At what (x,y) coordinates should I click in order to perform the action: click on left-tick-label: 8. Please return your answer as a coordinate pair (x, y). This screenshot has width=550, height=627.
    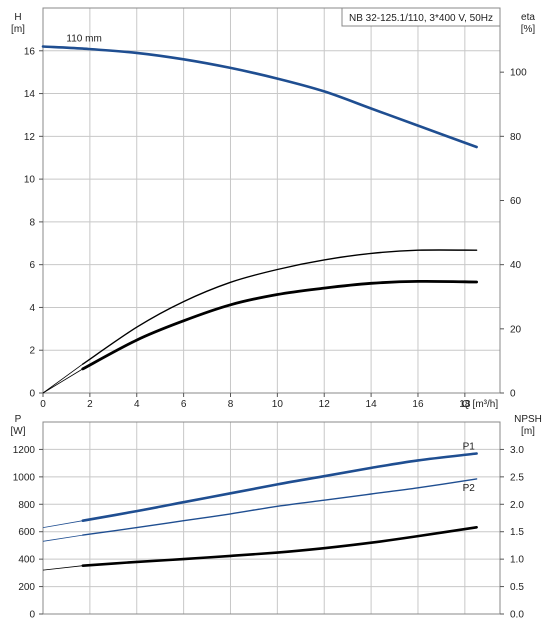
    Looking at the image, I should click on (32, 222).